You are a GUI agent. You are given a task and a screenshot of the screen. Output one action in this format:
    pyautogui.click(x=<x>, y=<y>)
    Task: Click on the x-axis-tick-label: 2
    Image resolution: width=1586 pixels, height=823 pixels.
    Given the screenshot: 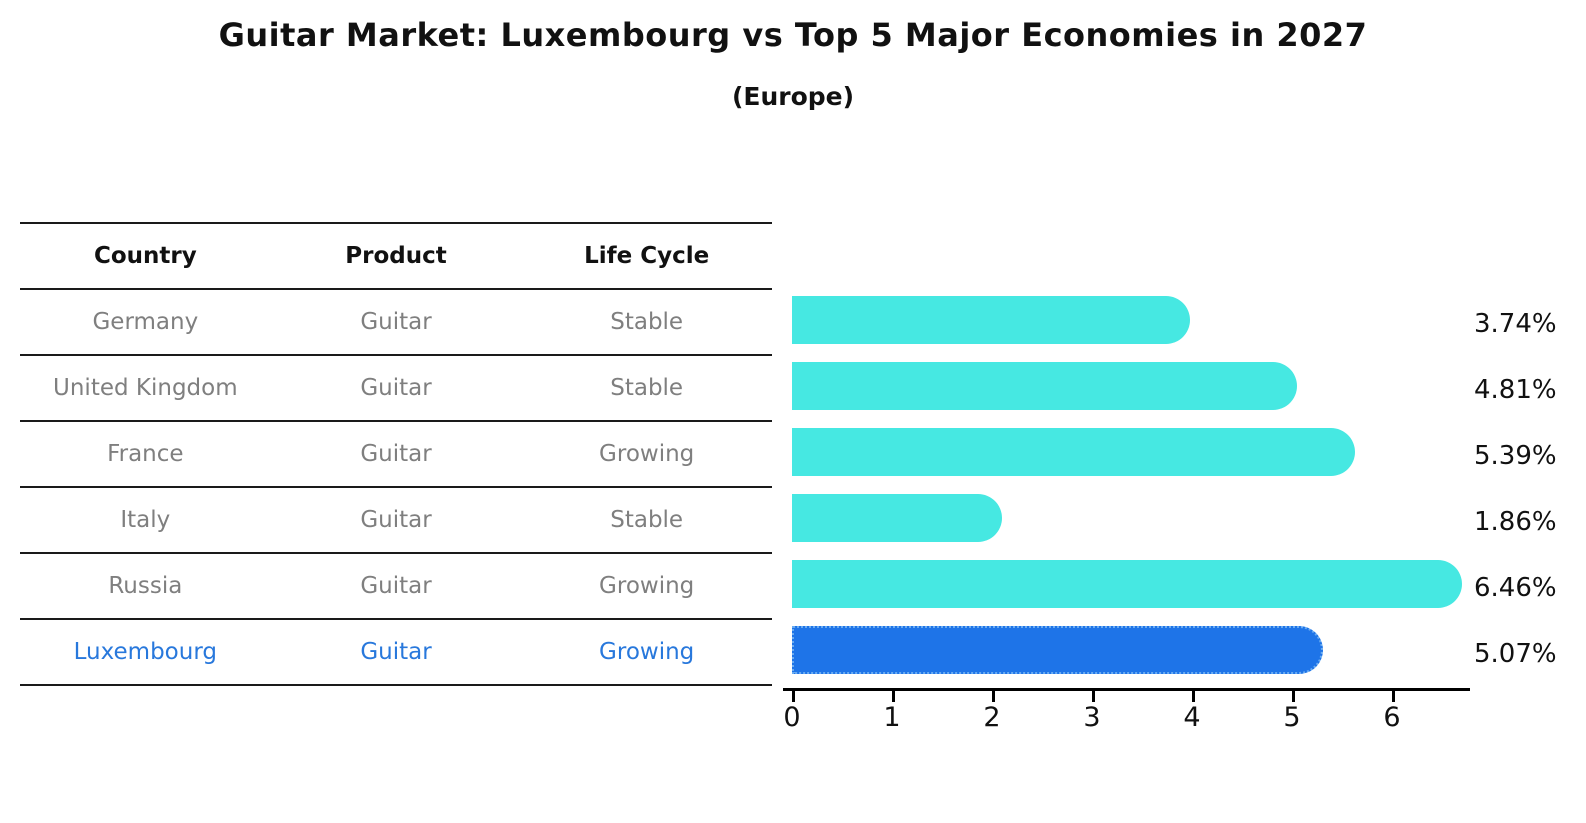 What is the action you would take?
    pyautogui.click(x=992, y=717)
    